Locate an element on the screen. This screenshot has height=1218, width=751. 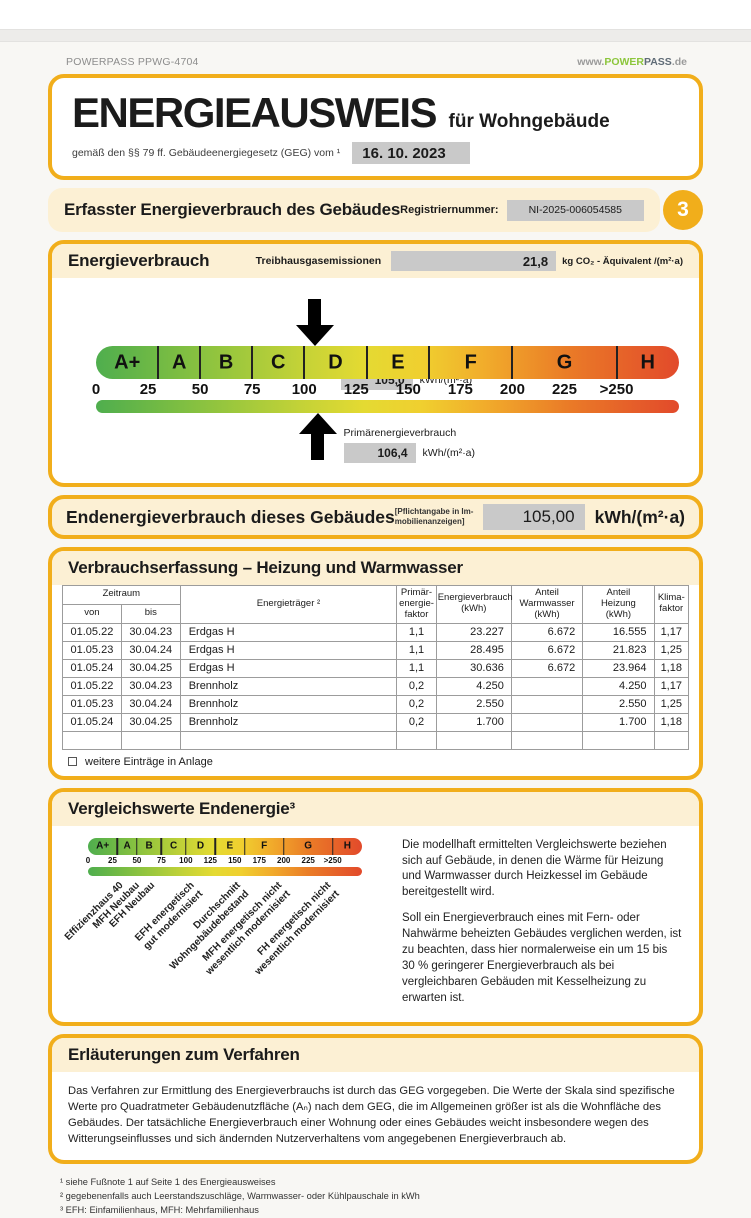
col-header-klimafaktor: Klima- faktor is located at coordinates (671, 604).